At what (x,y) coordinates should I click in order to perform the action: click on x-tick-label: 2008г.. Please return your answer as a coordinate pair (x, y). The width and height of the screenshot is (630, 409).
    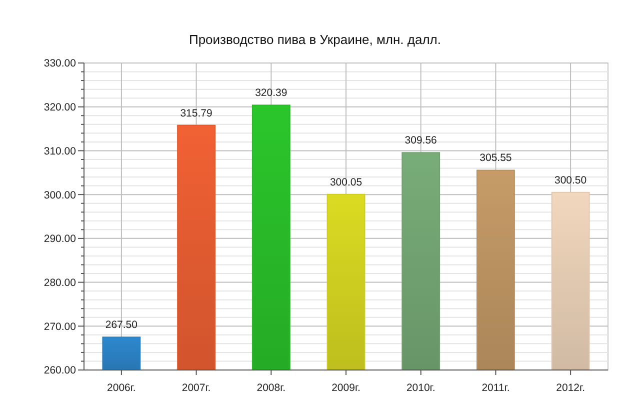
    Looking at the image, I should click on (271, 388).